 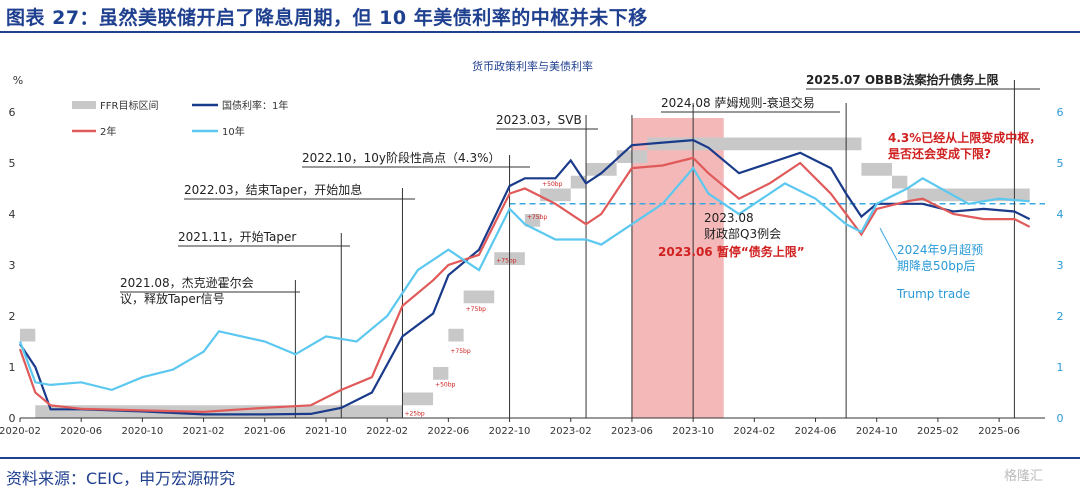 I want to click on x-tick-label: 2025-02, so click(x=938, y=431).